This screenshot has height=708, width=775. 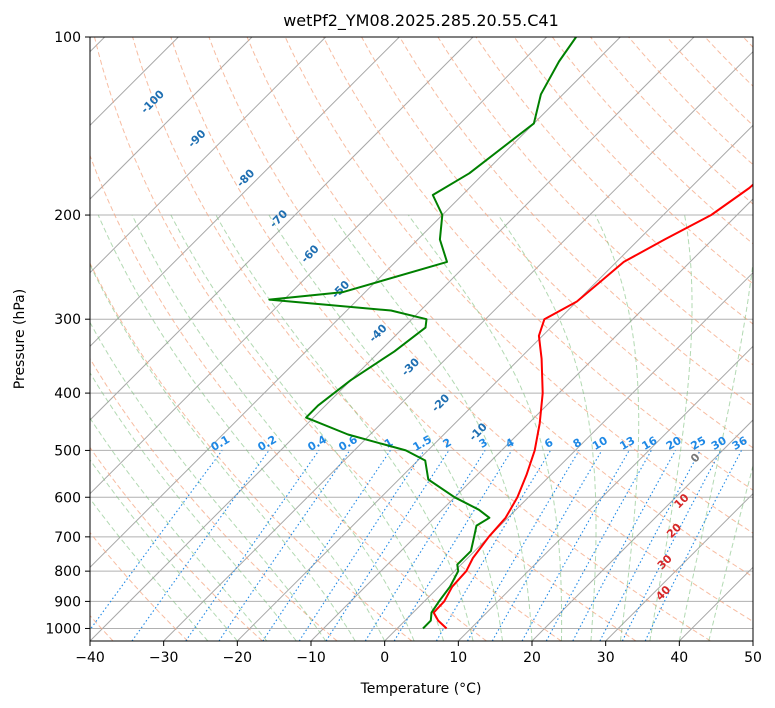 I want to click on y-tick-label: 300, so click(x=67, y=320).